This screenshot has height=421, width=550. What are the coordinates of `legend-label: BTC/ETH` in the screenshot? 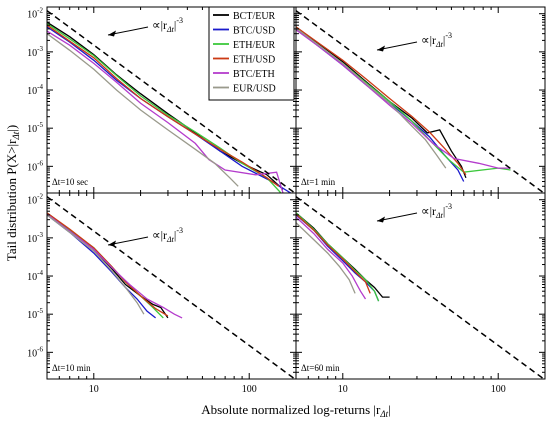 It's located at (254, 74).